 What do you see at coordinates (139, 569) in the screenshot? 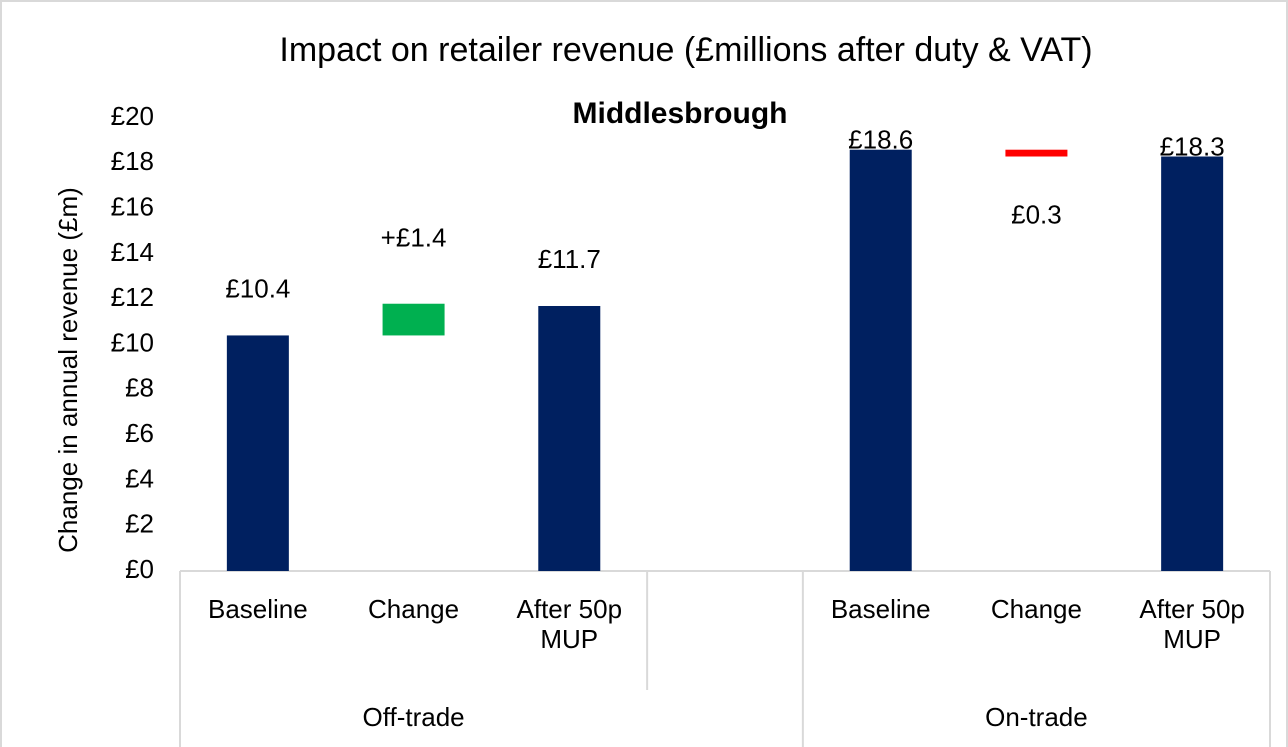
I see `y-tick-label: £0` at bounding box center [139, 569].